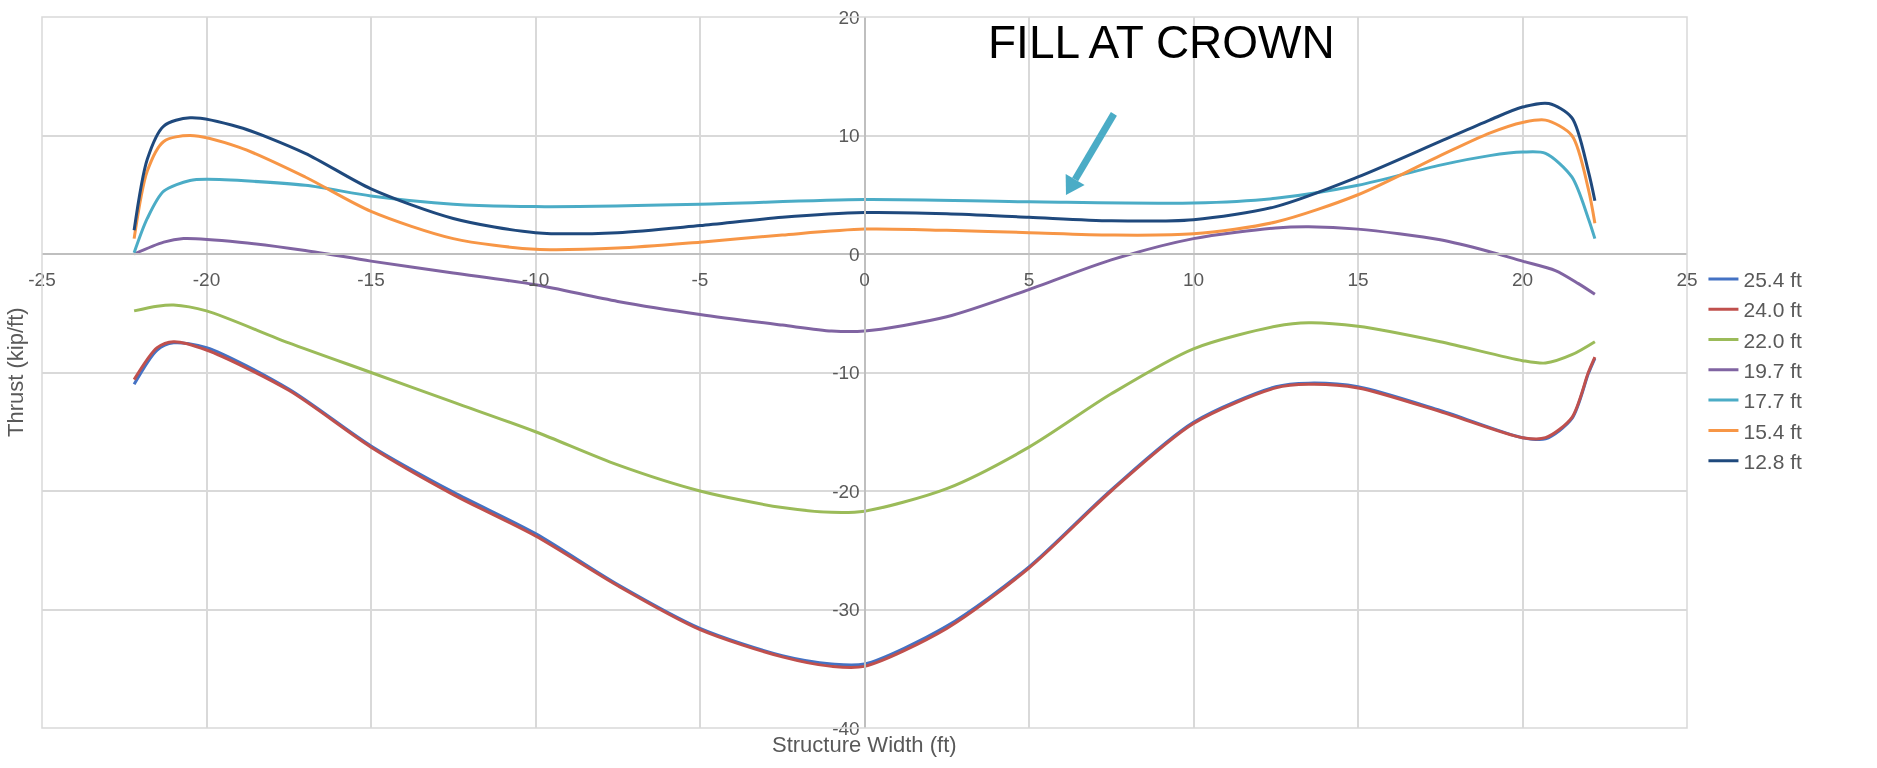  What do you see at coordinates (846, 610) in the screenshot?
I see `y-tick-label: -30` at bounding box center [846, 610].